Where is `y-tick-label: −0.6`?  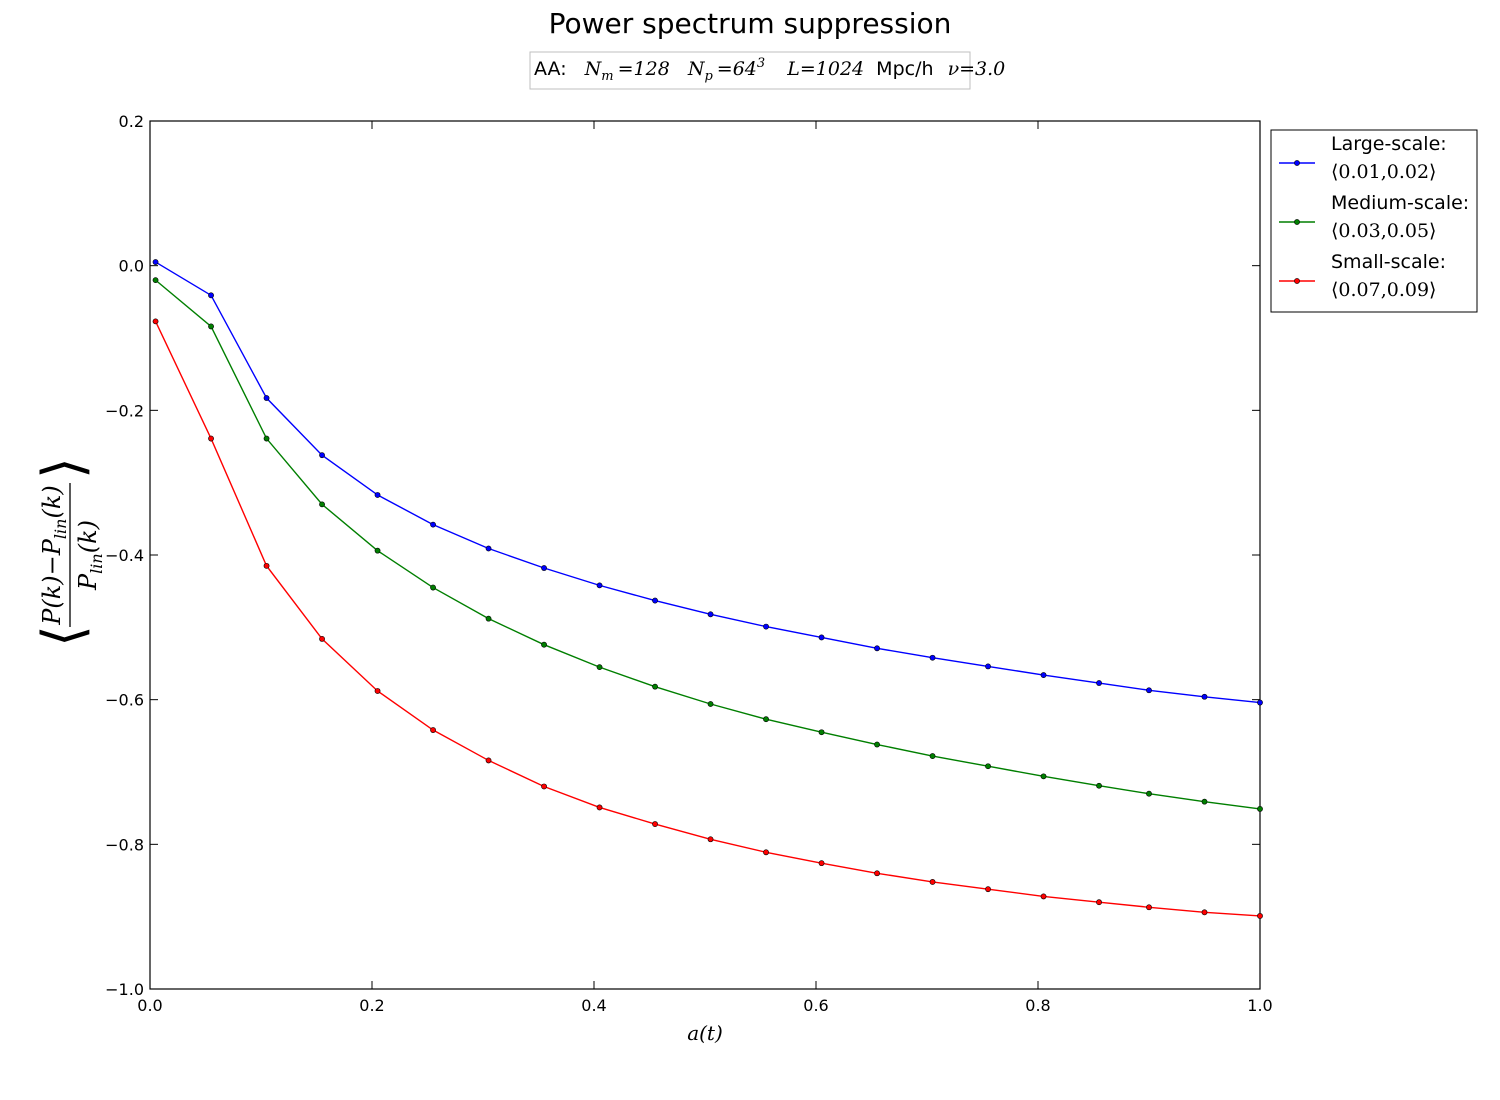 y-tick-label: −0.6 is located at coordinates (124, 700).